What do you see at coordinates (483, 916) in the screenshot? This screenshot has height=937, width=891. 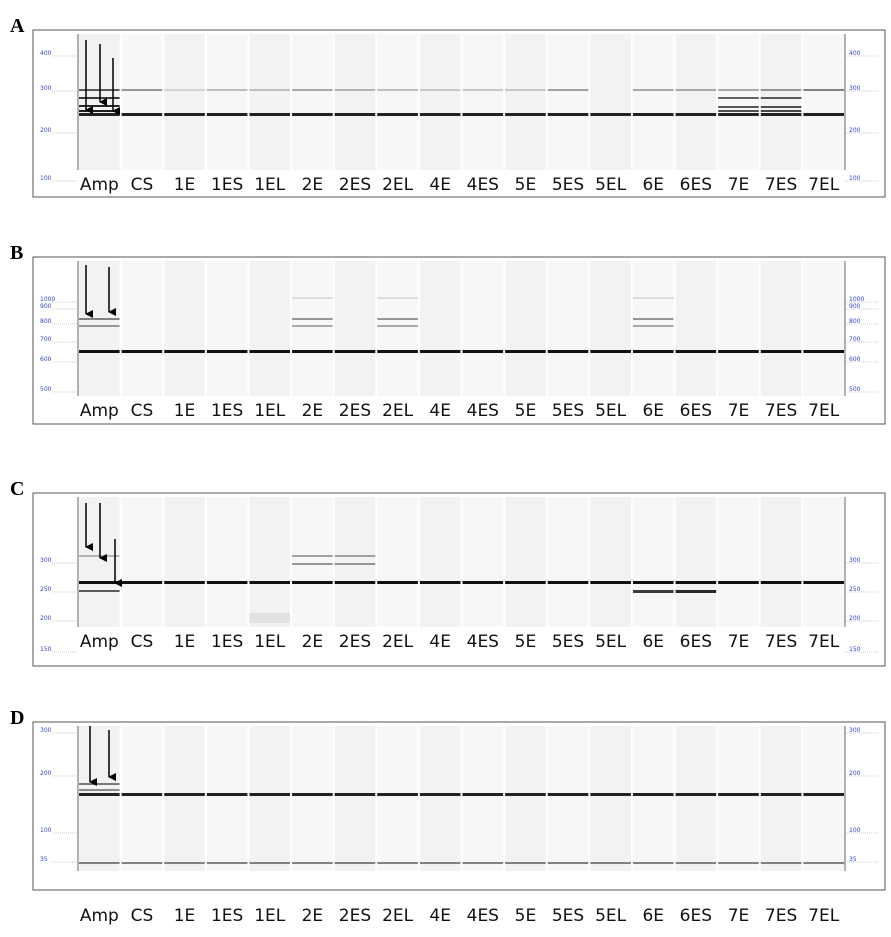 I see `lane-label: 4ES` at bounding box center [483, 916].